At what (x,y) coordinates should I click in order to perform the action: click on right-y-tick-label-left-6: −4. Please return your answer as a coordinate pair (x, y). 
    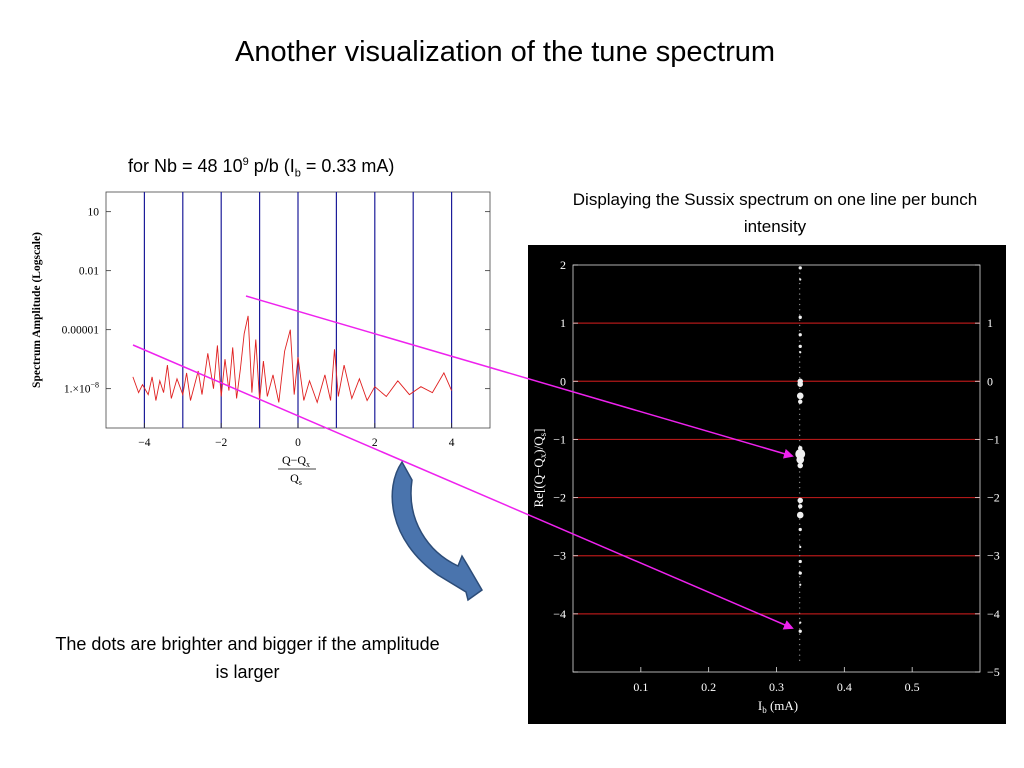
    Looking at the image, I should click on (559, 614).